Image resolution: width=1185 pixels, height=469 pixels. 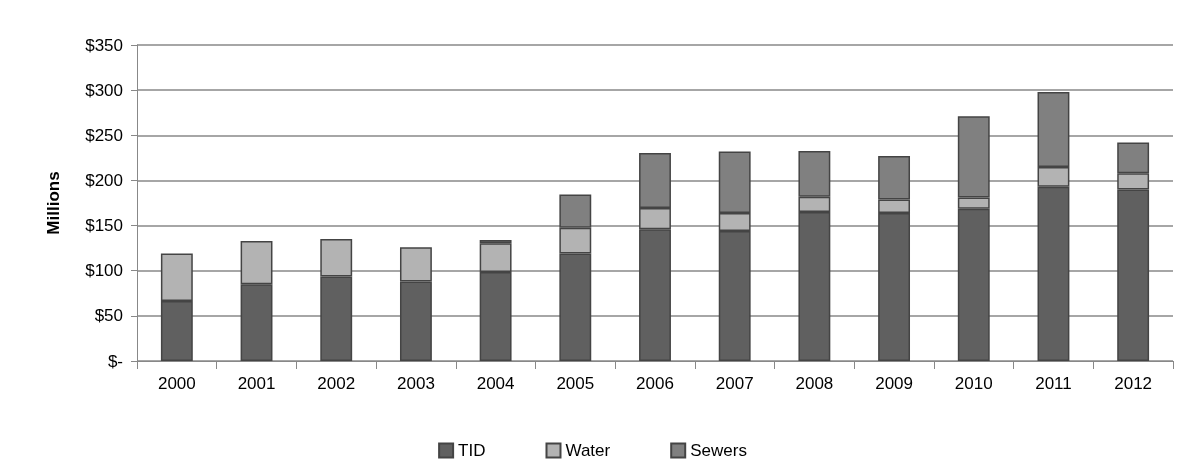 What do you see at coordinates (495, 383) in the screenshot?
I see `x-tick-label: 2004` at bounding box center [495, 383].